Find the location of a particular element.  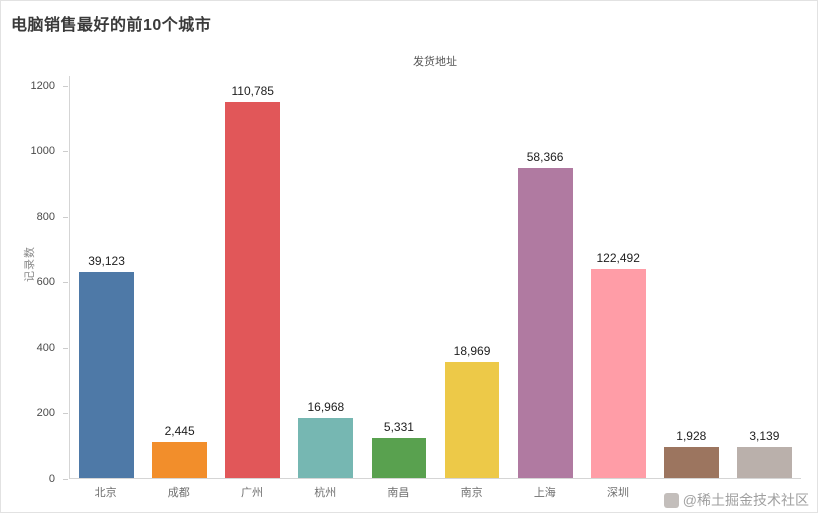

x-axis: 北京 成都 广州 杭州 南昌 南京 上海 深圳 is located at coordinates (435, 492).